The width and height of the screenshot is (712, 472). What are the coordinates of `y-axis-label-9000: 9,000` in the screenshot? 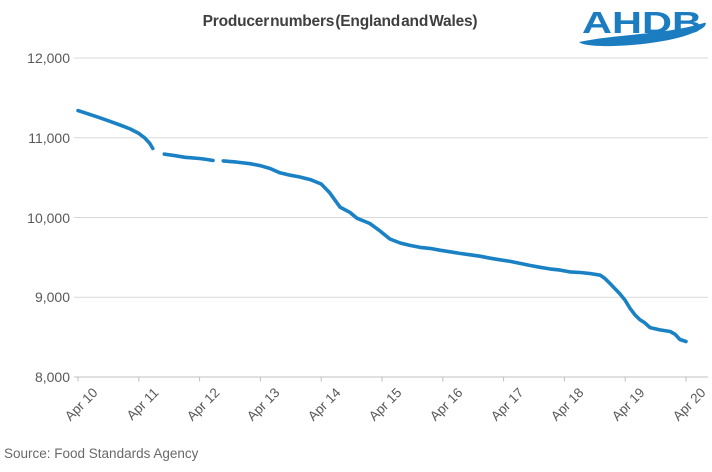 It's located at (52, 297).